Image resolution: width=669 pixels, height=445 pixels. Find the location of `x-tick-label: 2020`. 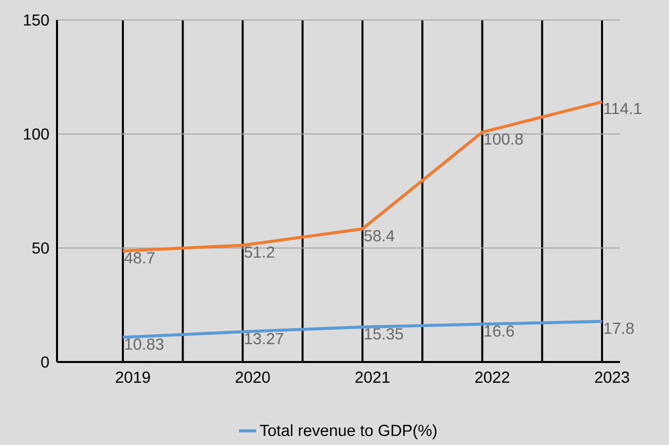

x-tick-label: 2020 is located at coordinates (253, 377).